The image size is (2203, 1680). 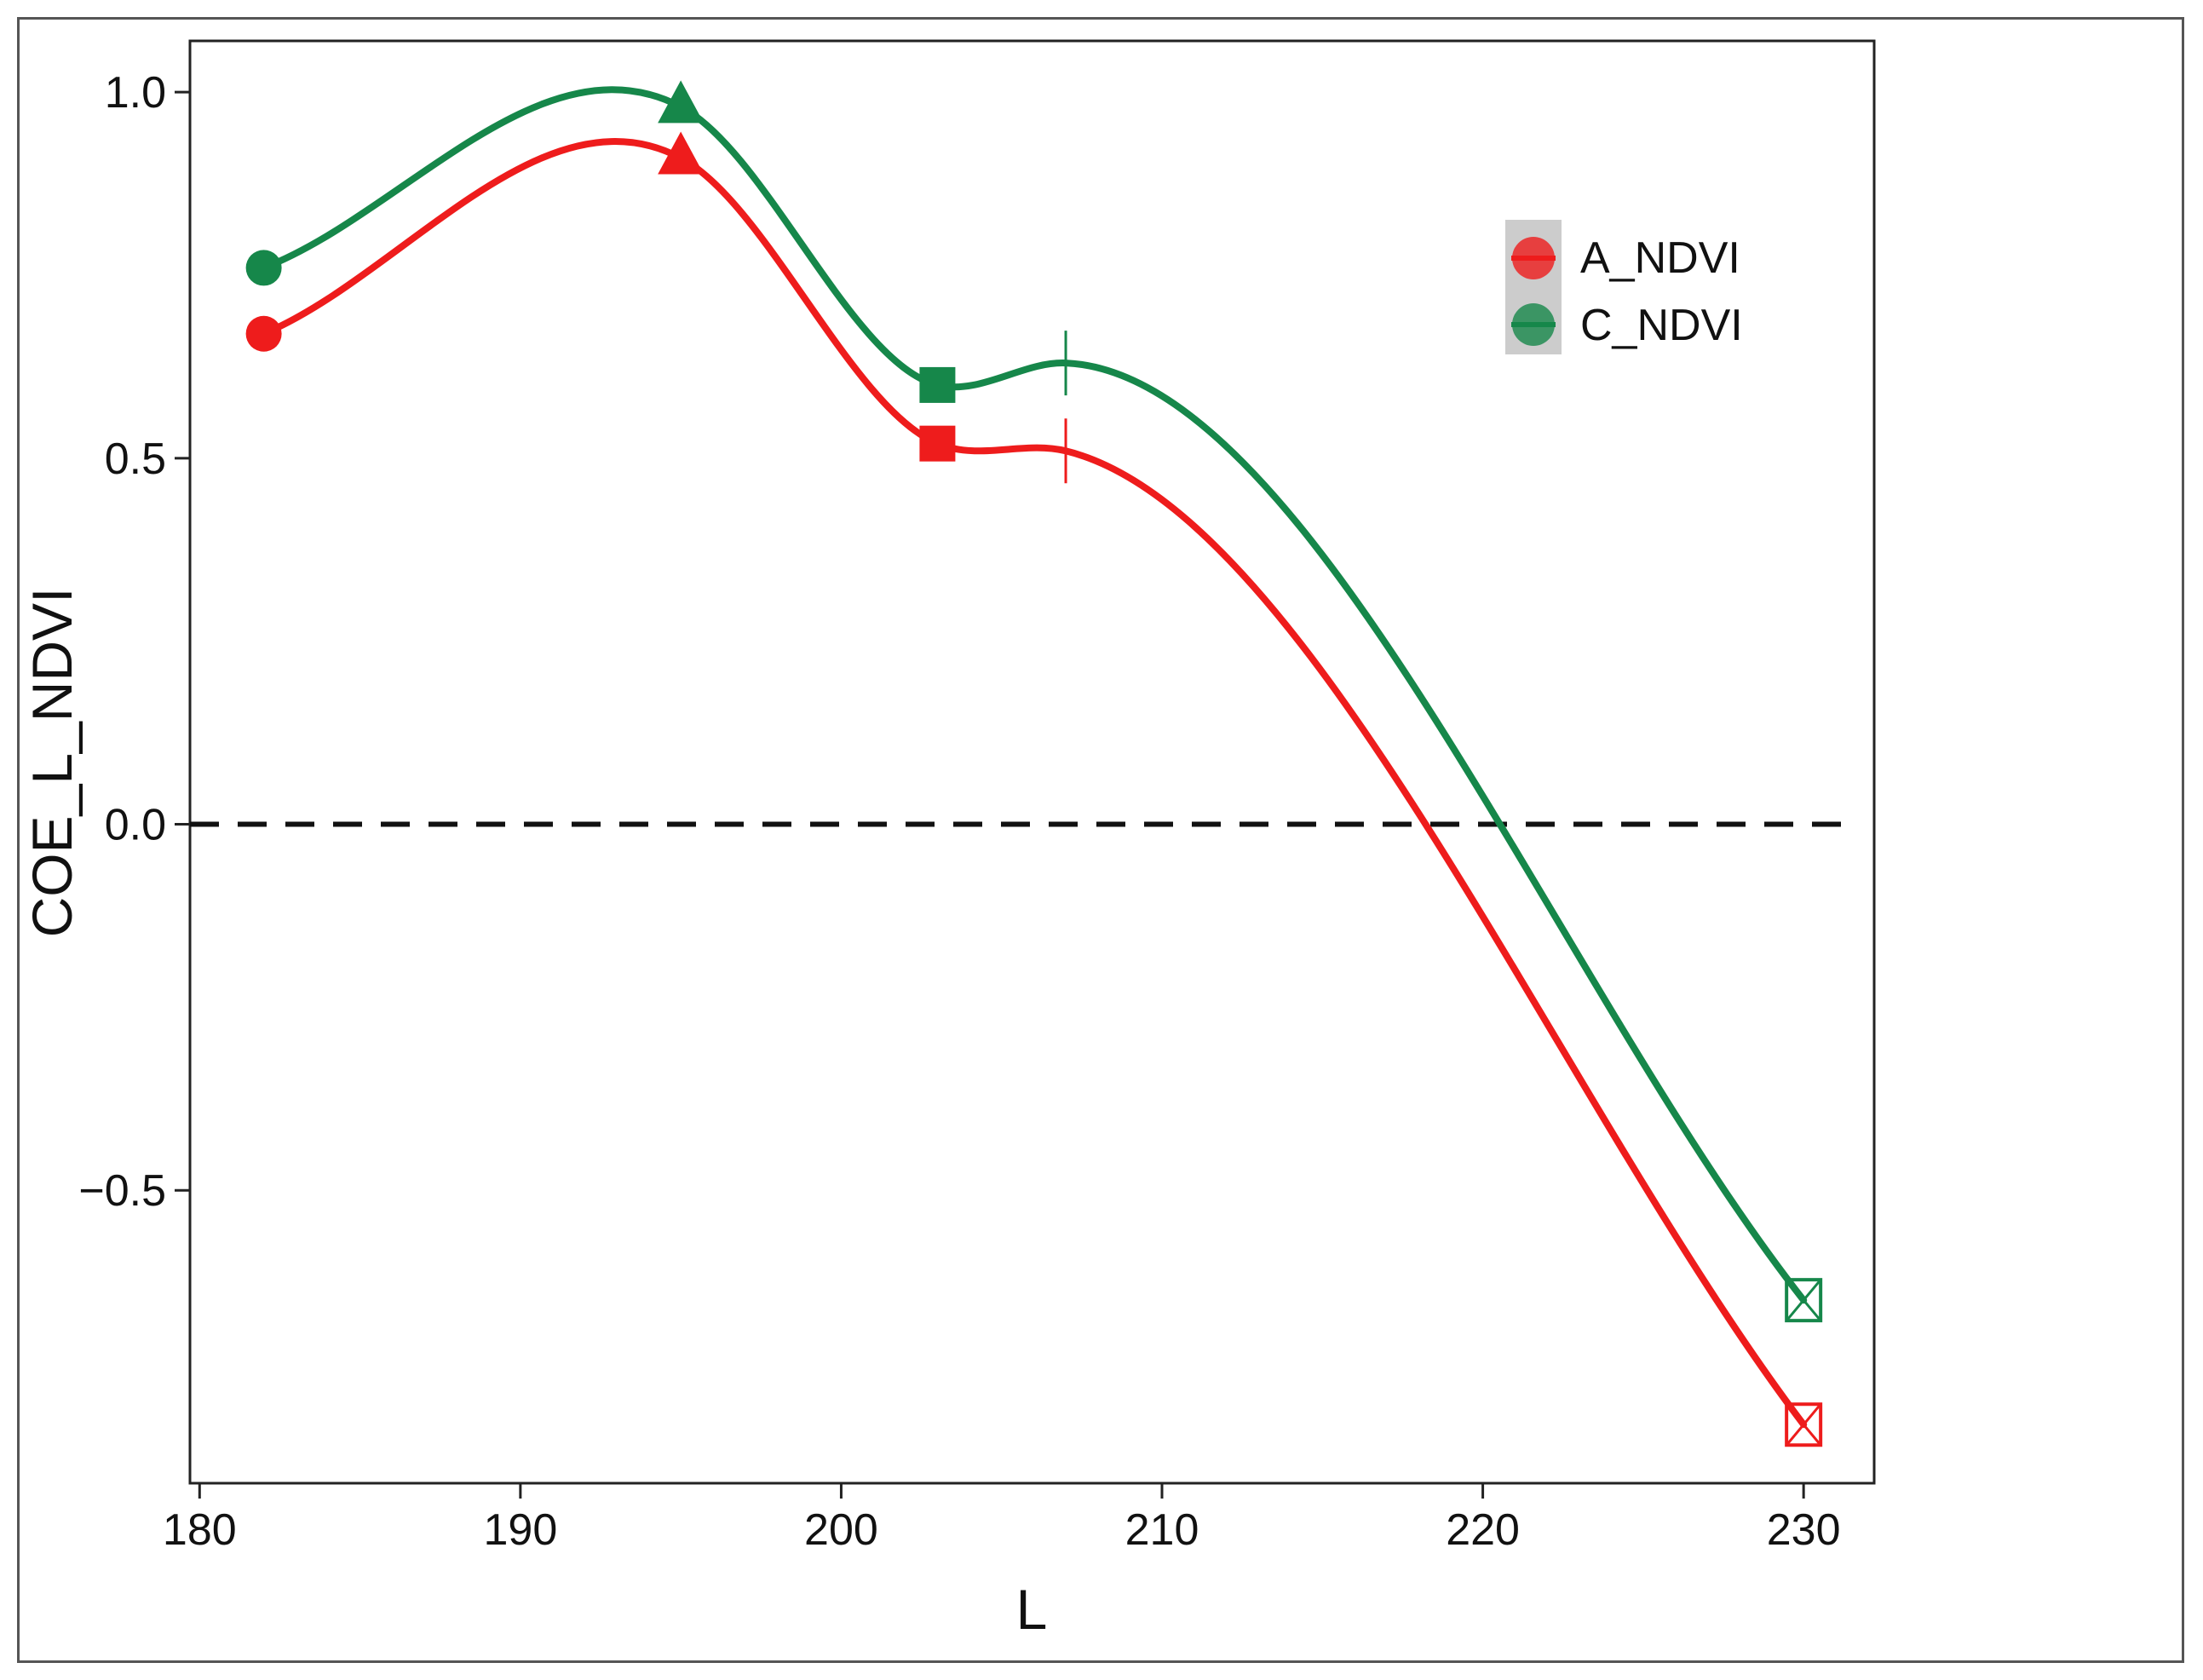 I want to click on x-tick-label: 180, so click(x=200, y=1530).